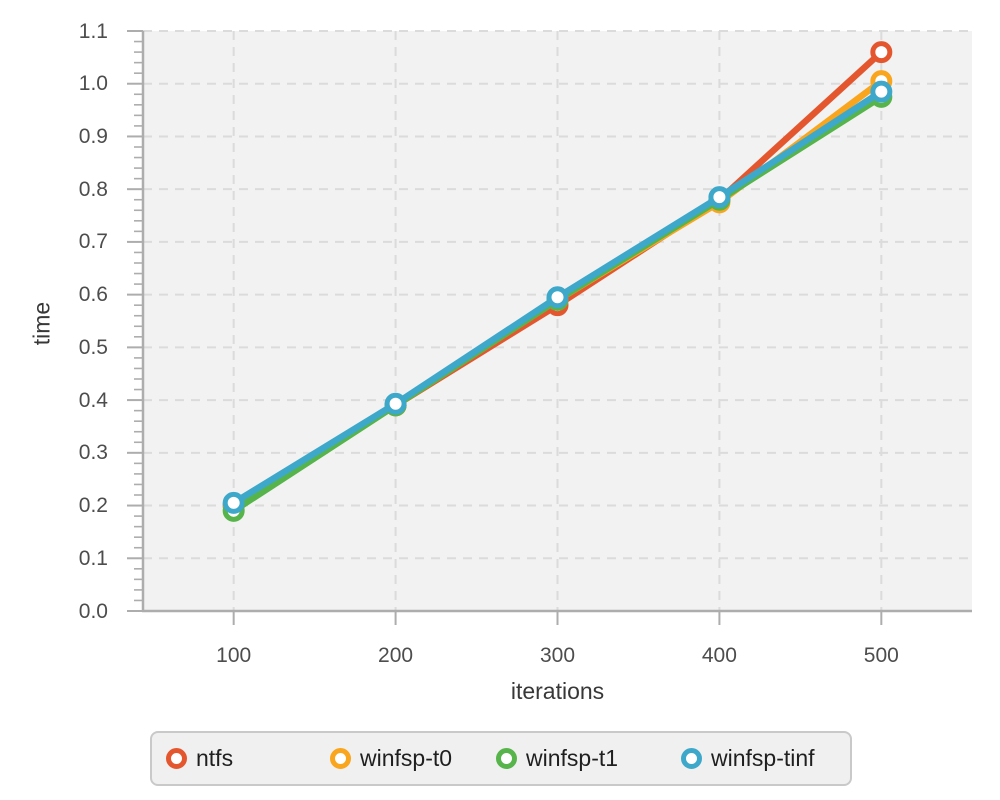  What do you see at coordinates (396, 655) in the screenshot?
I see `x-tick-label-200: 200` at bounding box center [396, 655].